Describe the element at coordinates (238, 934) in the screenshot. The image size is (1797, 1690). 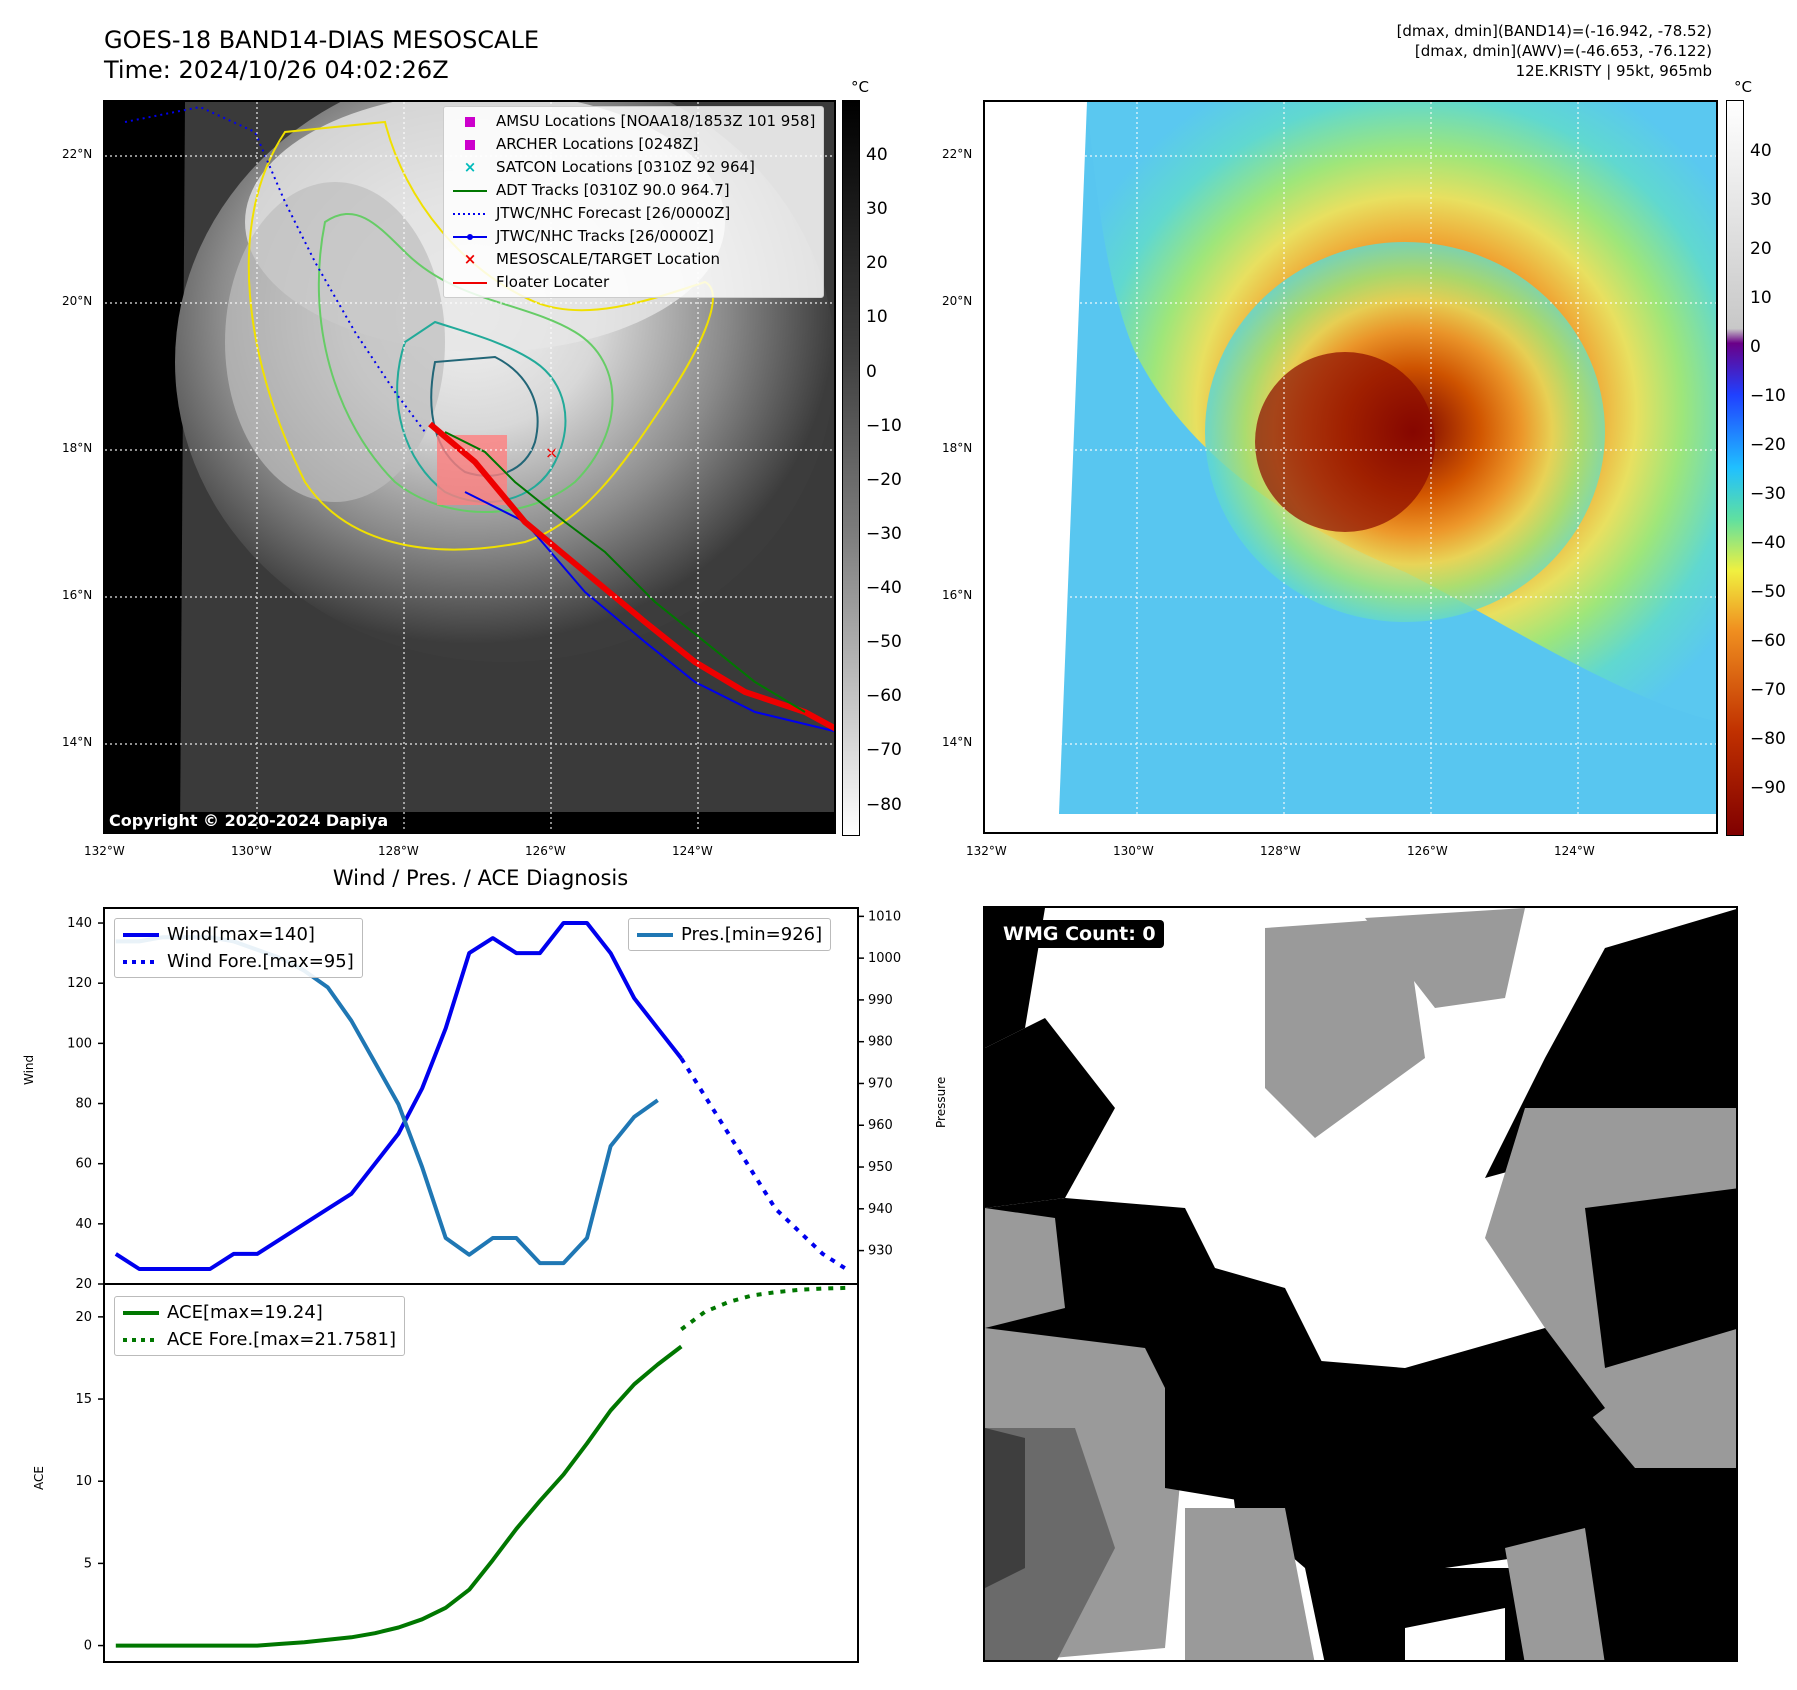
I see `legend-item-wind: Wind[max=140]` at that location.